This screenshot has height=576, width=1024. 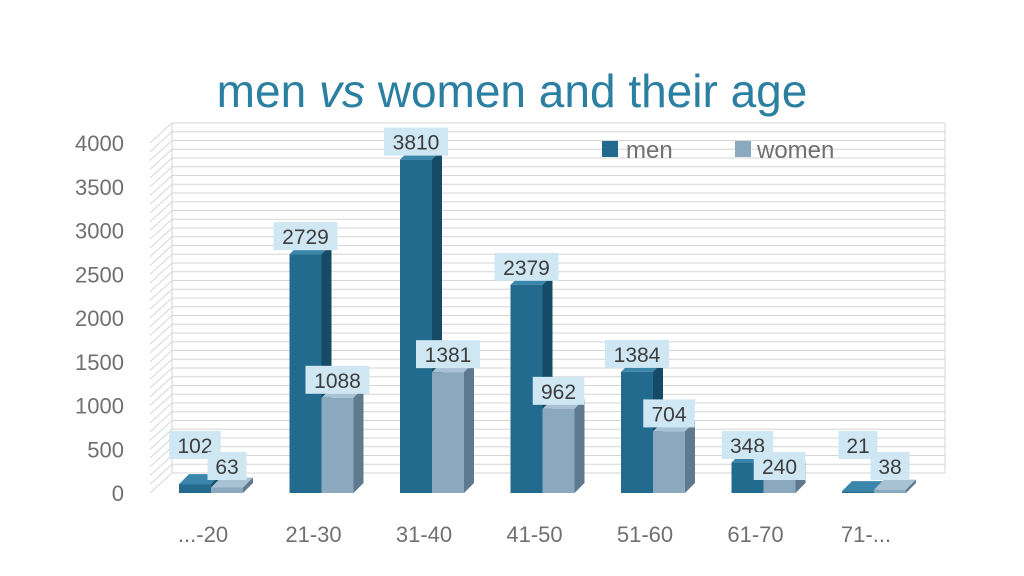 I want to click on x-category-label: 31-40, so click(x=424, y=534).